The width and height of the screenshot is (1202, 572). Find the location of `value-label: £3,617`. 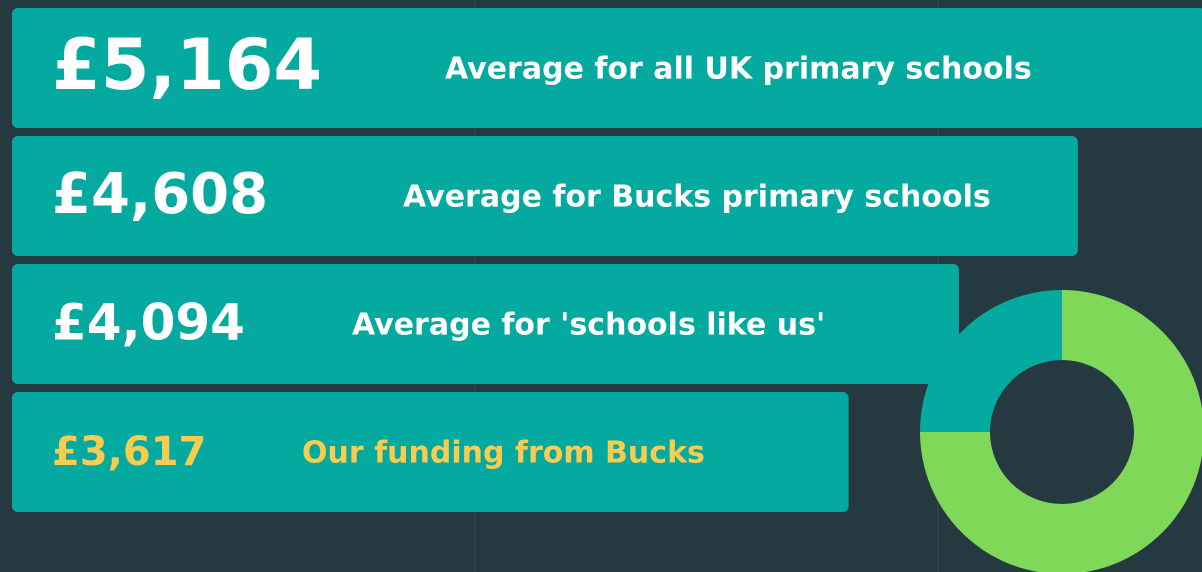

value-label: £3,617 is located at coordinates (129, 452).